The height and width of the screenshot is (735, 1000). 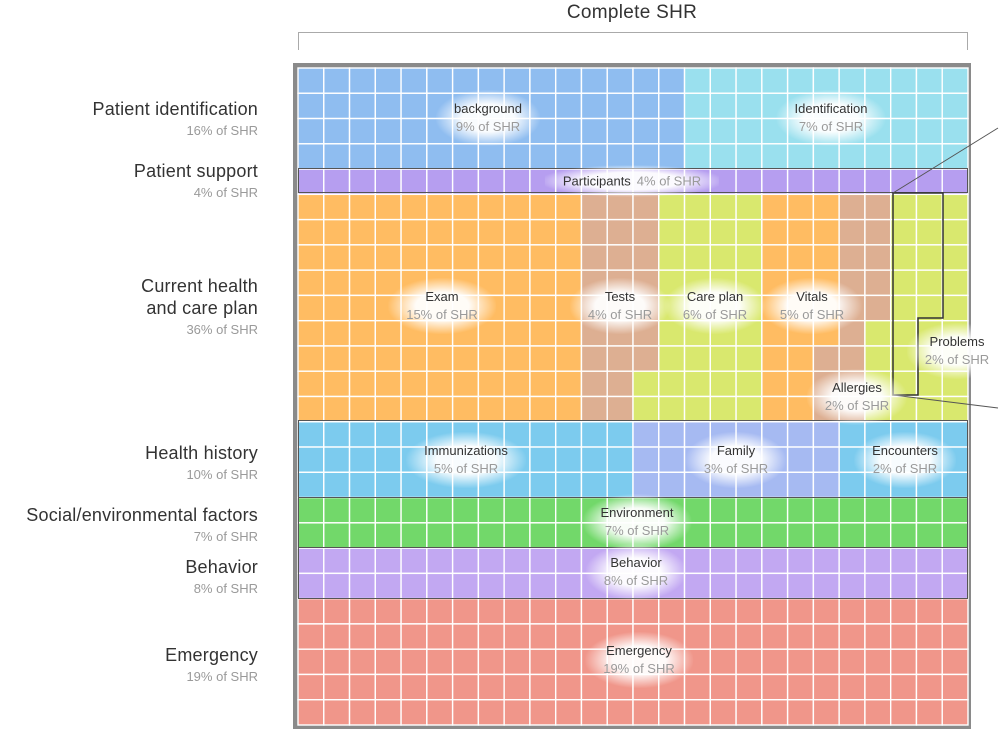 What do you see at coordinates (129, 182) in the screenshot?
I see `category-patient-support: Patient support 4% of SHR` at bounding box center [129, 182].